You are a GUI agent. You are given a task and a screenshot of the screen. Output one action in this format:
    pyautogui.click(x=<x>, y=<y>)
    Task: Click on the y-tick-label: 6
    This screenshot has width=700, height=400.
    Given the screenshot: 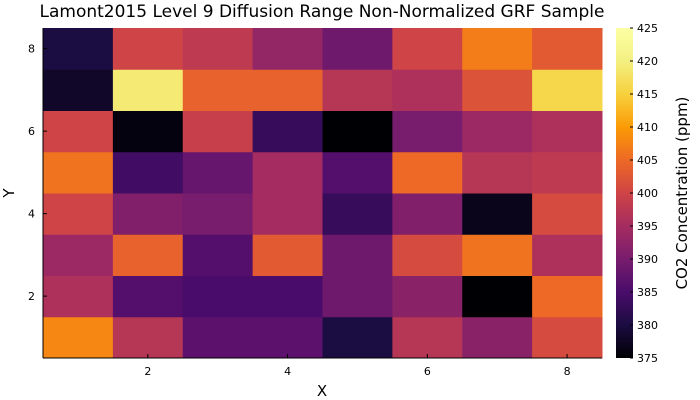 What is the action you would take?
    pyautogui.click(x=31, y=131)
    